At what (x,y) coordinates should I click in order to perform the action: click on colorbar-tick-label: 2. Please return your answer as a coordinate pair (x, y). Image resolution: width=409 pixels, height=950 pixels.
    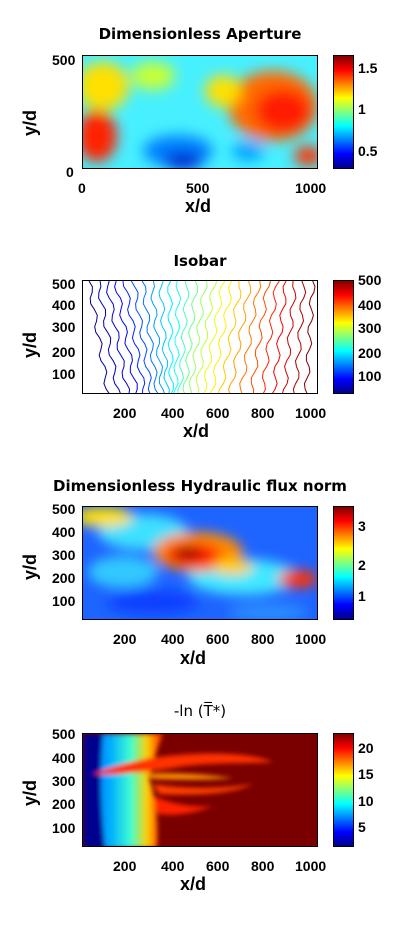
    Looking at the image, I should click on (362, 565).